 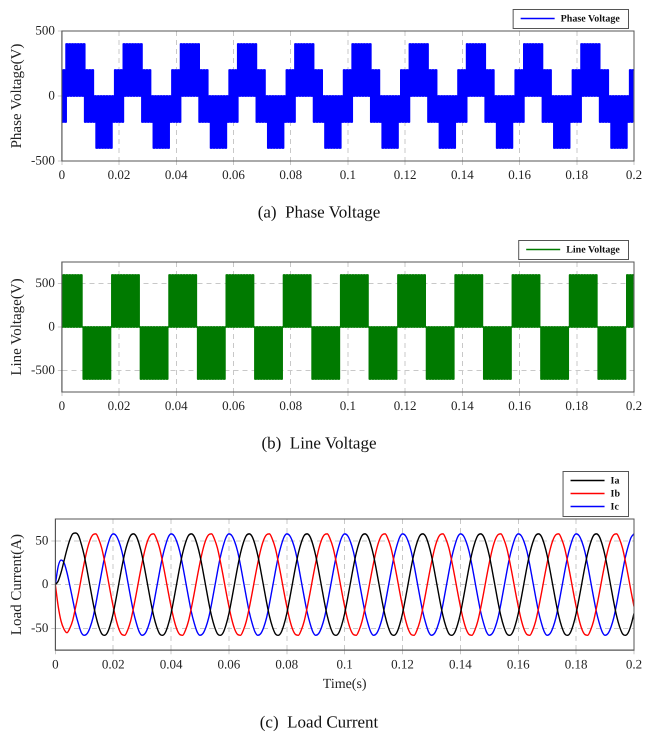 I want to click on y-axis-title: Phase Voltage(V), so click(x=16, y=96).